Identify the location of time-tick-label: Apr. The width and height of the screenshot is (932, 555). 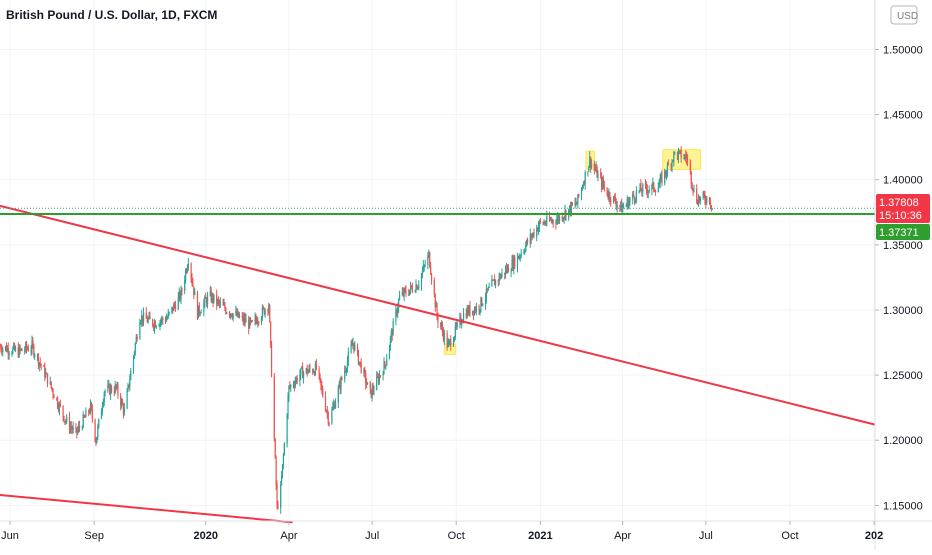
(622, 536).